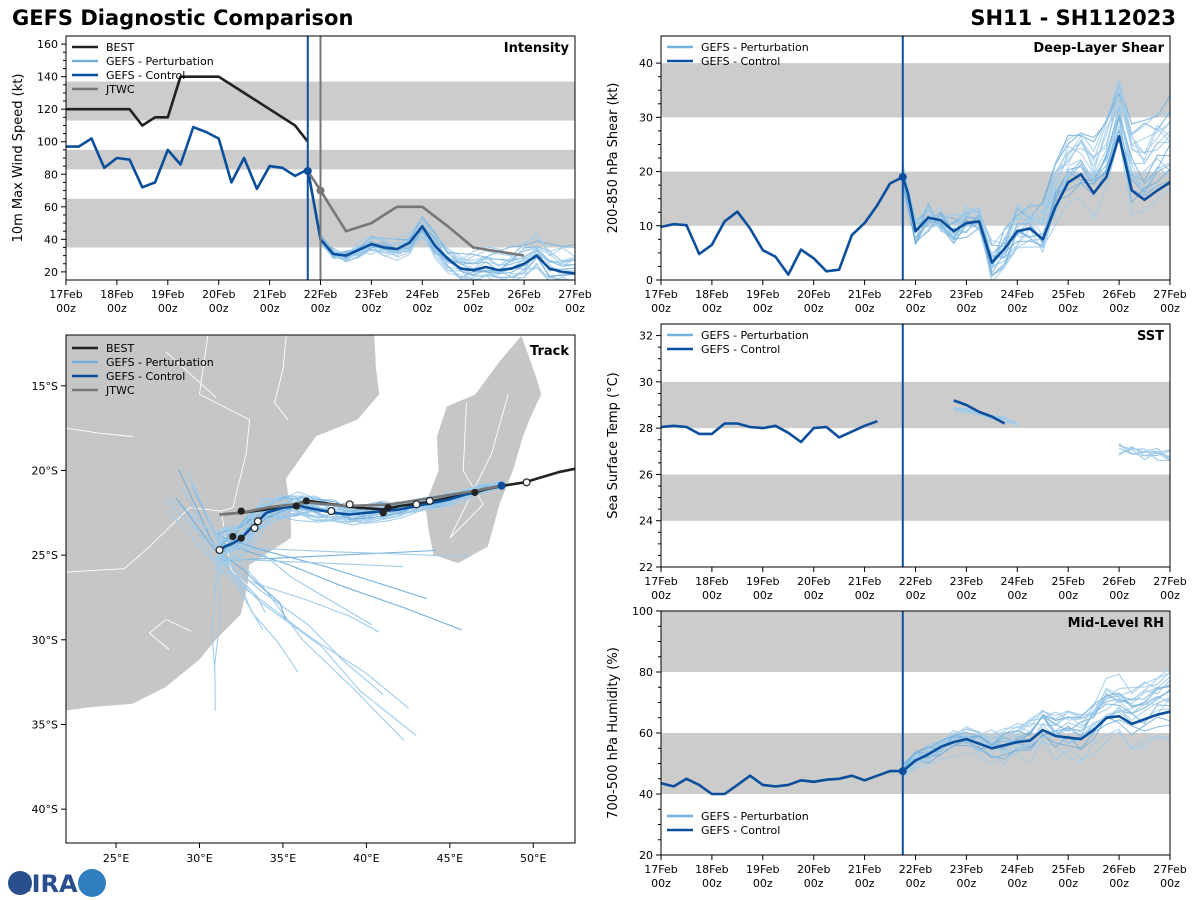  I want to click on storm-id-title: SH11 - SH112023, so click(1073, 18).